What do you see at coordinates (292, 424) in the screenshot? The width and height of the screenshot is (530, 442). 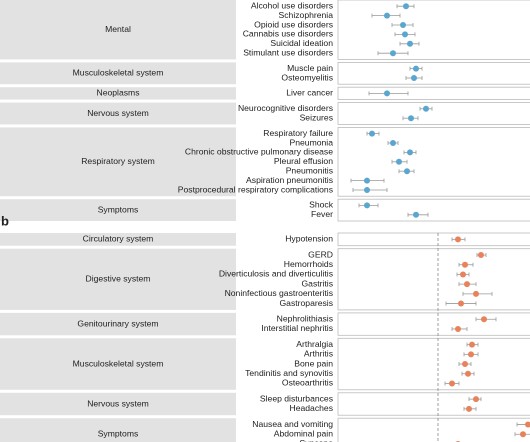 I see `category-label: Nausea and vomiting` at bounding box center [292, 424].